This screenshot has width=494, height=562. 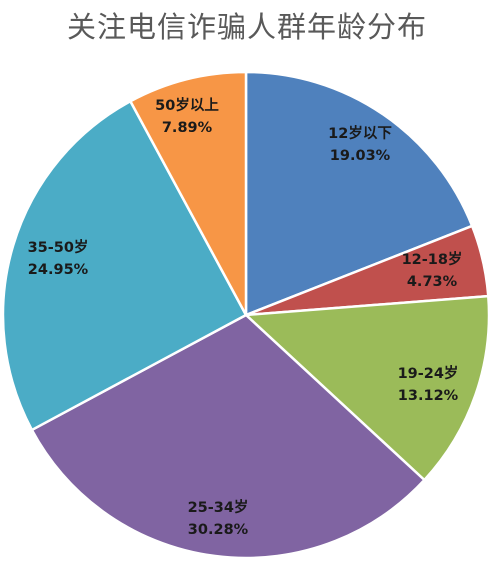 What do you see at coordinates (187, 128) in the screenshot?
I see `slice-value-label: 7.89%` at bounding box center [187, 128].